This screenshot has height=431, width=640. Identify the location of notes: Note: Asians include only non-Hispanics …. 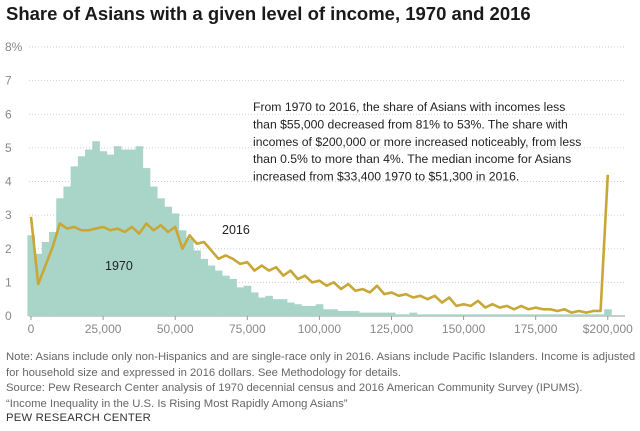
(321, 381).